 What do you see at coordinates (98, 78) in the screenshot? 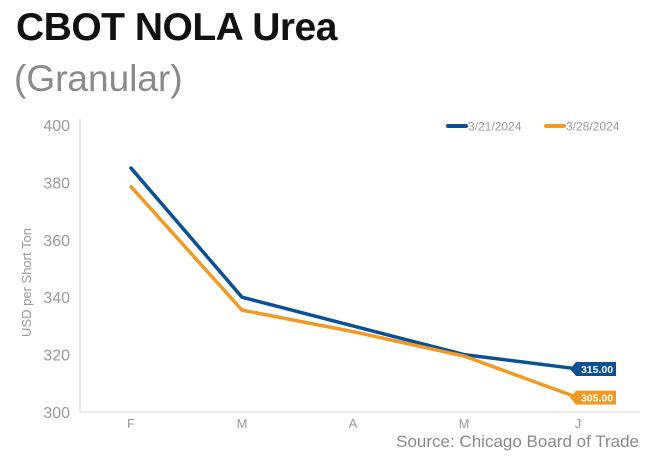
I see `chart-subtitle: (Granular)` at bounding box center [98, 78].